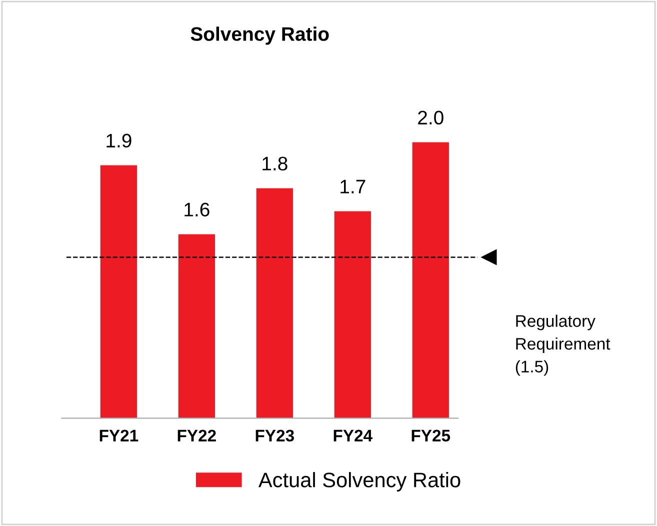 The width and height of the screenshot is (657, 526). I want to click on x-tick-label: FY21, so click(119, 436).